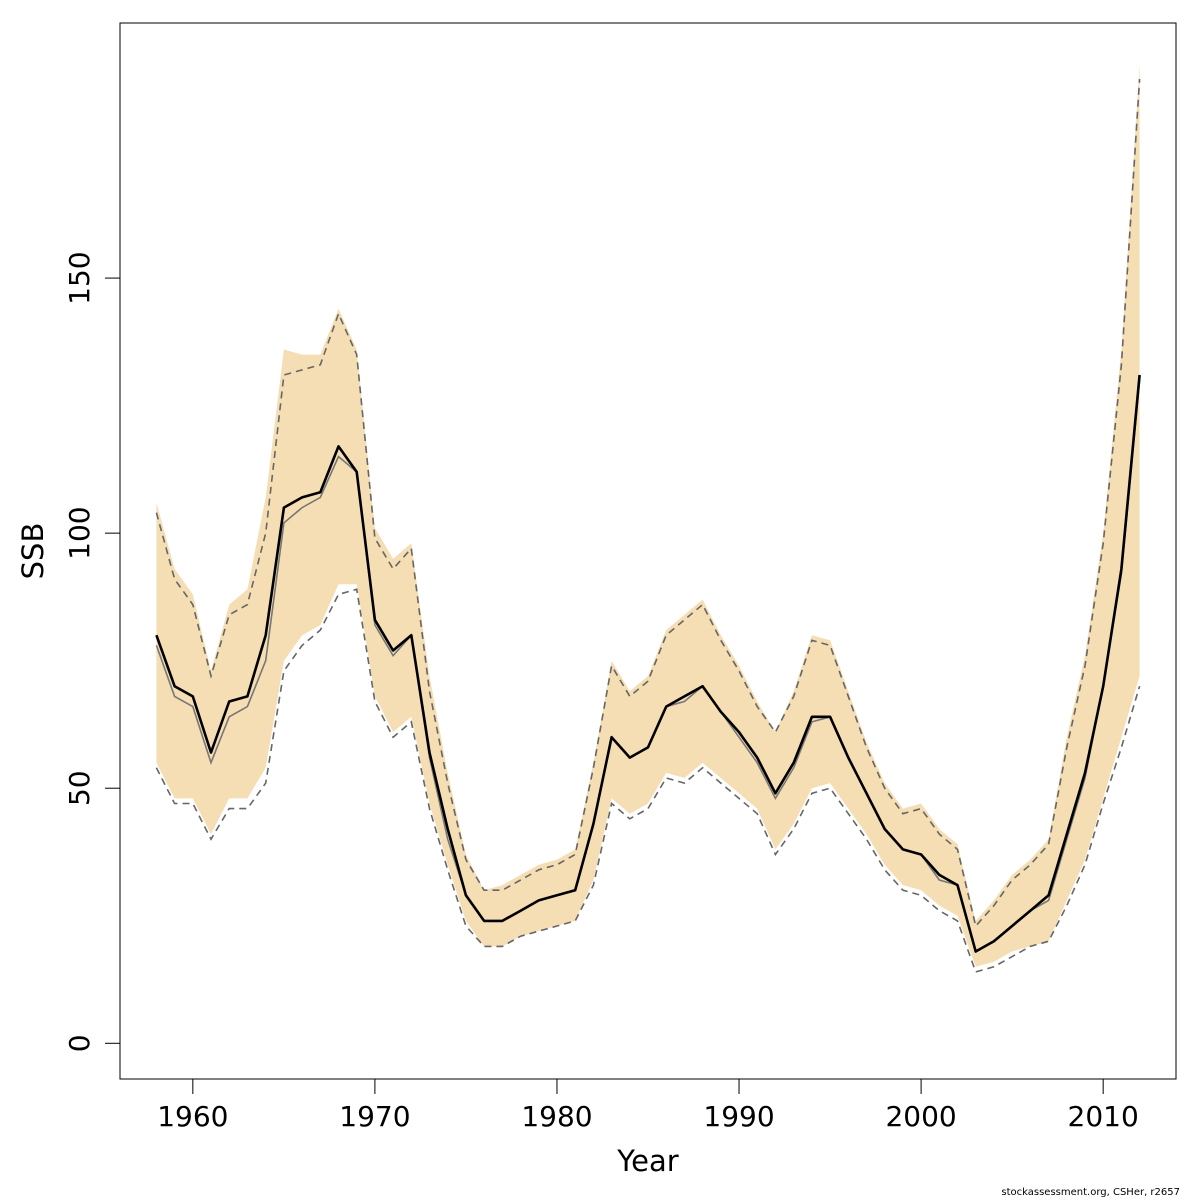 The width and height of the screenshot is (1200, 1200). I want to click on credit-text: stockassessment.org, CSHer, r2657, so click(1090, 1192).